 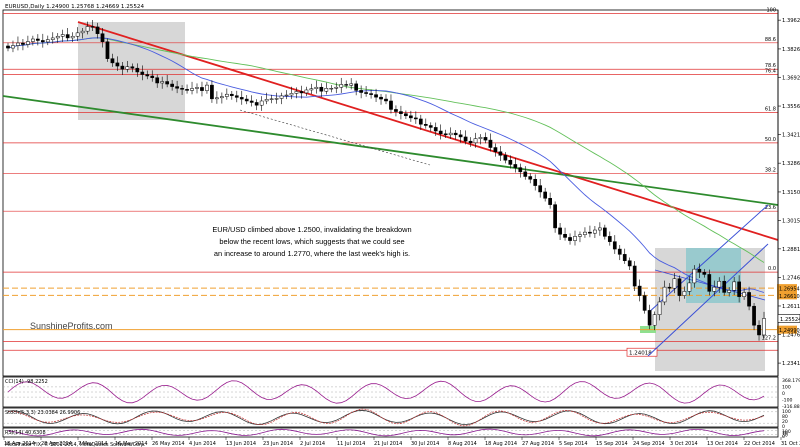 I want to click on rsi-panel, so click(x=390, y=432).